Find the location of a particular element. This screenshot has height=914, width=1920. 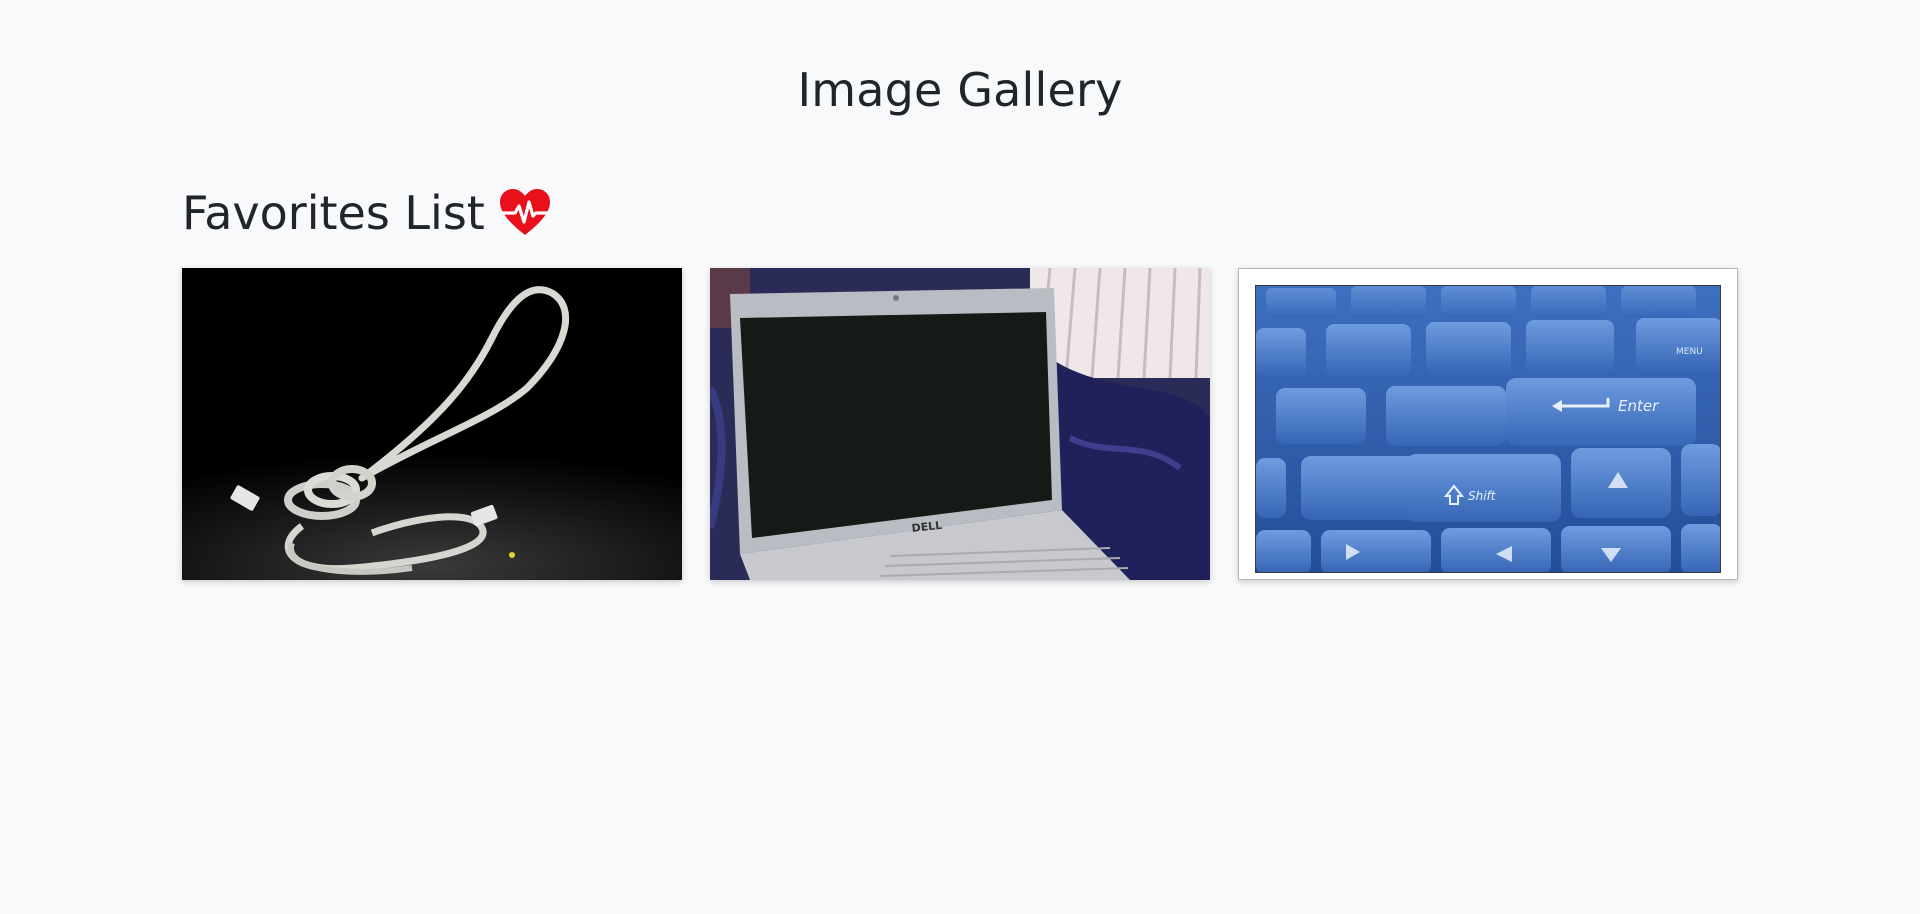

keyboard-photo-frame: Enter Shift MENU is located at coordinates (1488, 429).